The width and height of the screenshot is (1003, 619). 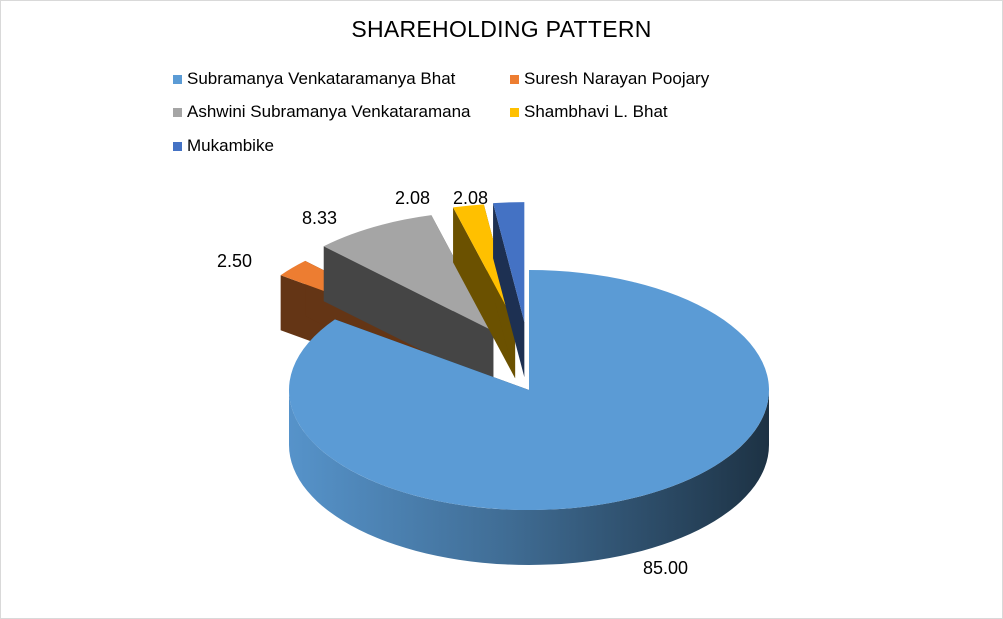 I want to click on legend-item-5: Mukambike, so click(x=223, y=146).